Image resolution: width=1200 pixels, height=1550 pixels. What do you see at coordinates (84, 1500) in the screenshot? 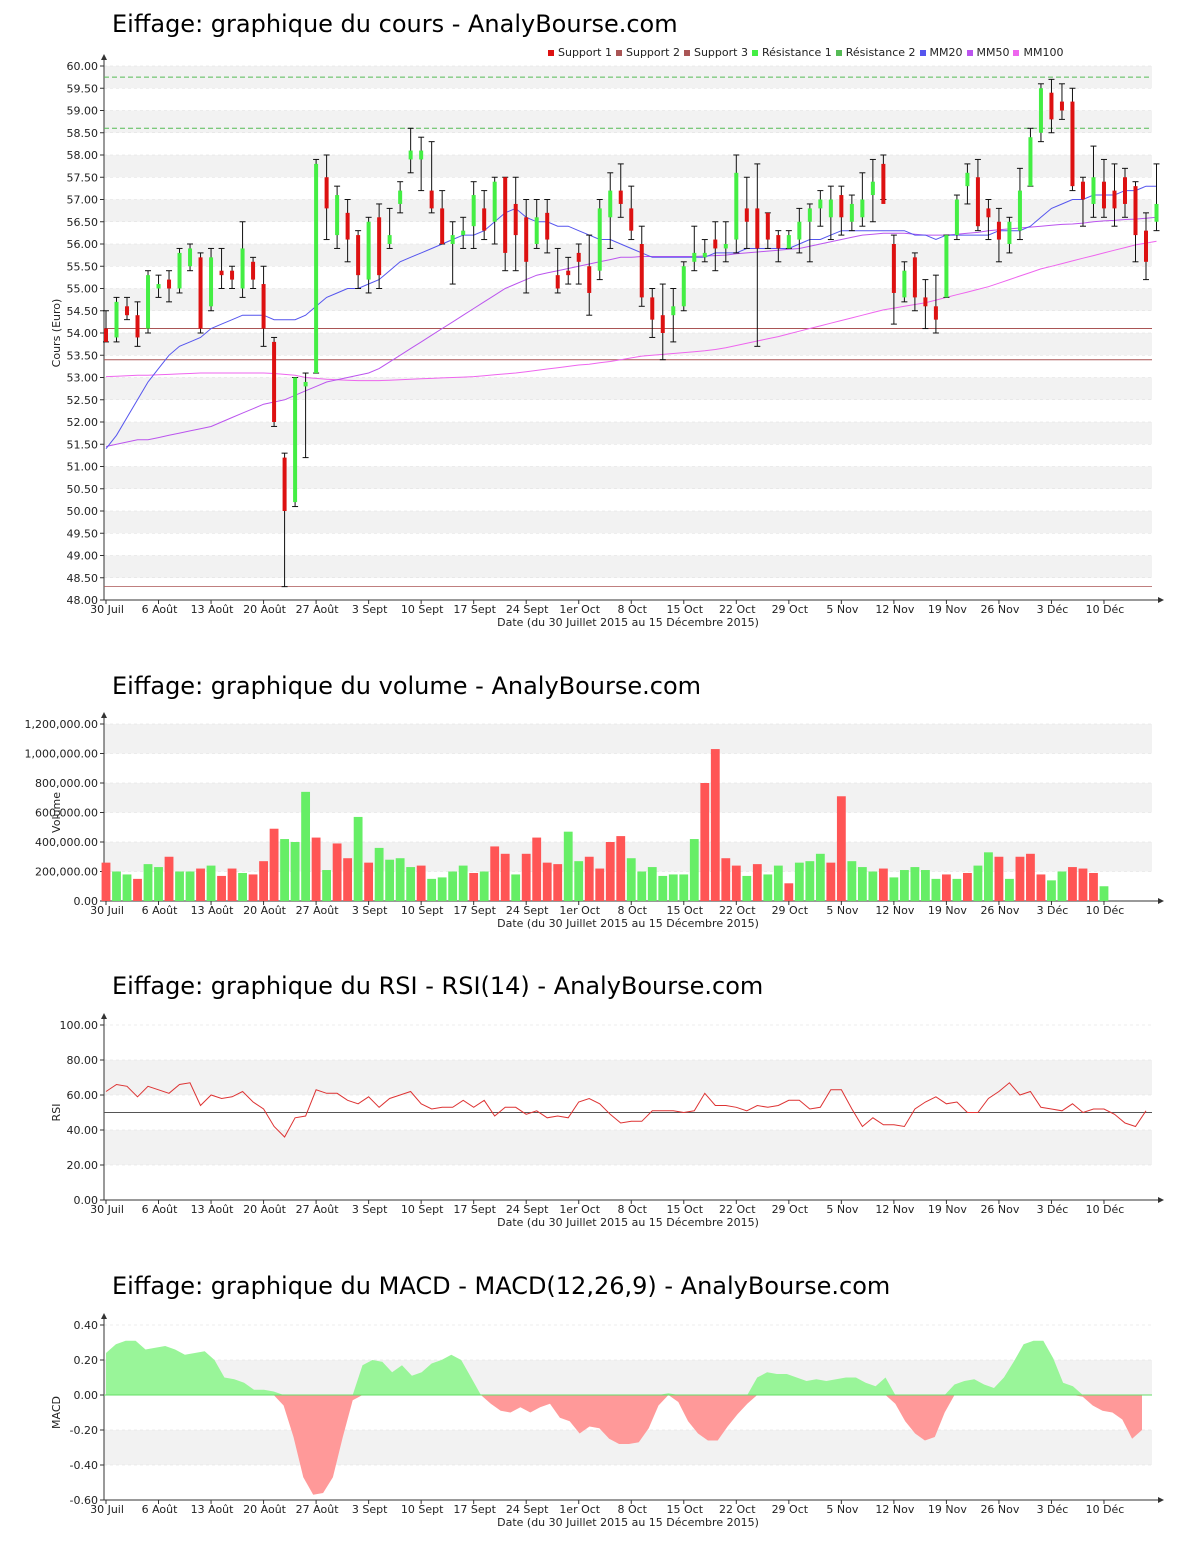
I see `y-tick-label: -0.60` at bounding box center [84, 1500].